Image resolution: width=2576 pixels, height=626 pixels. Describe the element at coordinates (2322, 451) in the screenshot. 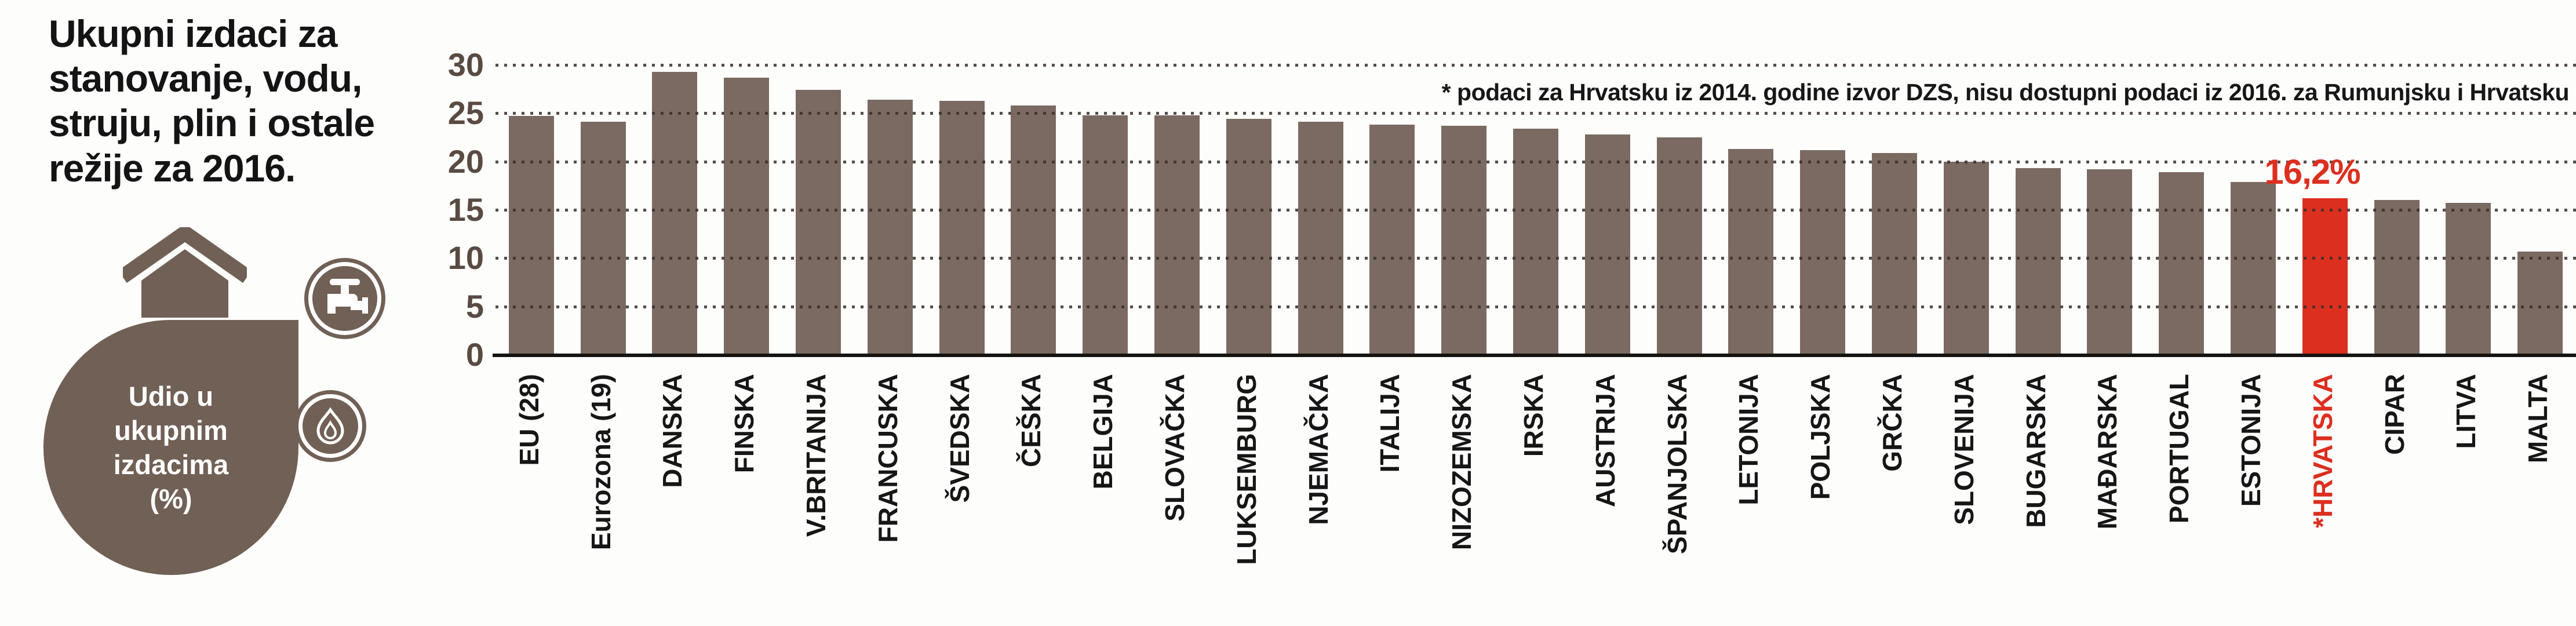

I see `x-axis-label: *HRVATSKA` at that location.